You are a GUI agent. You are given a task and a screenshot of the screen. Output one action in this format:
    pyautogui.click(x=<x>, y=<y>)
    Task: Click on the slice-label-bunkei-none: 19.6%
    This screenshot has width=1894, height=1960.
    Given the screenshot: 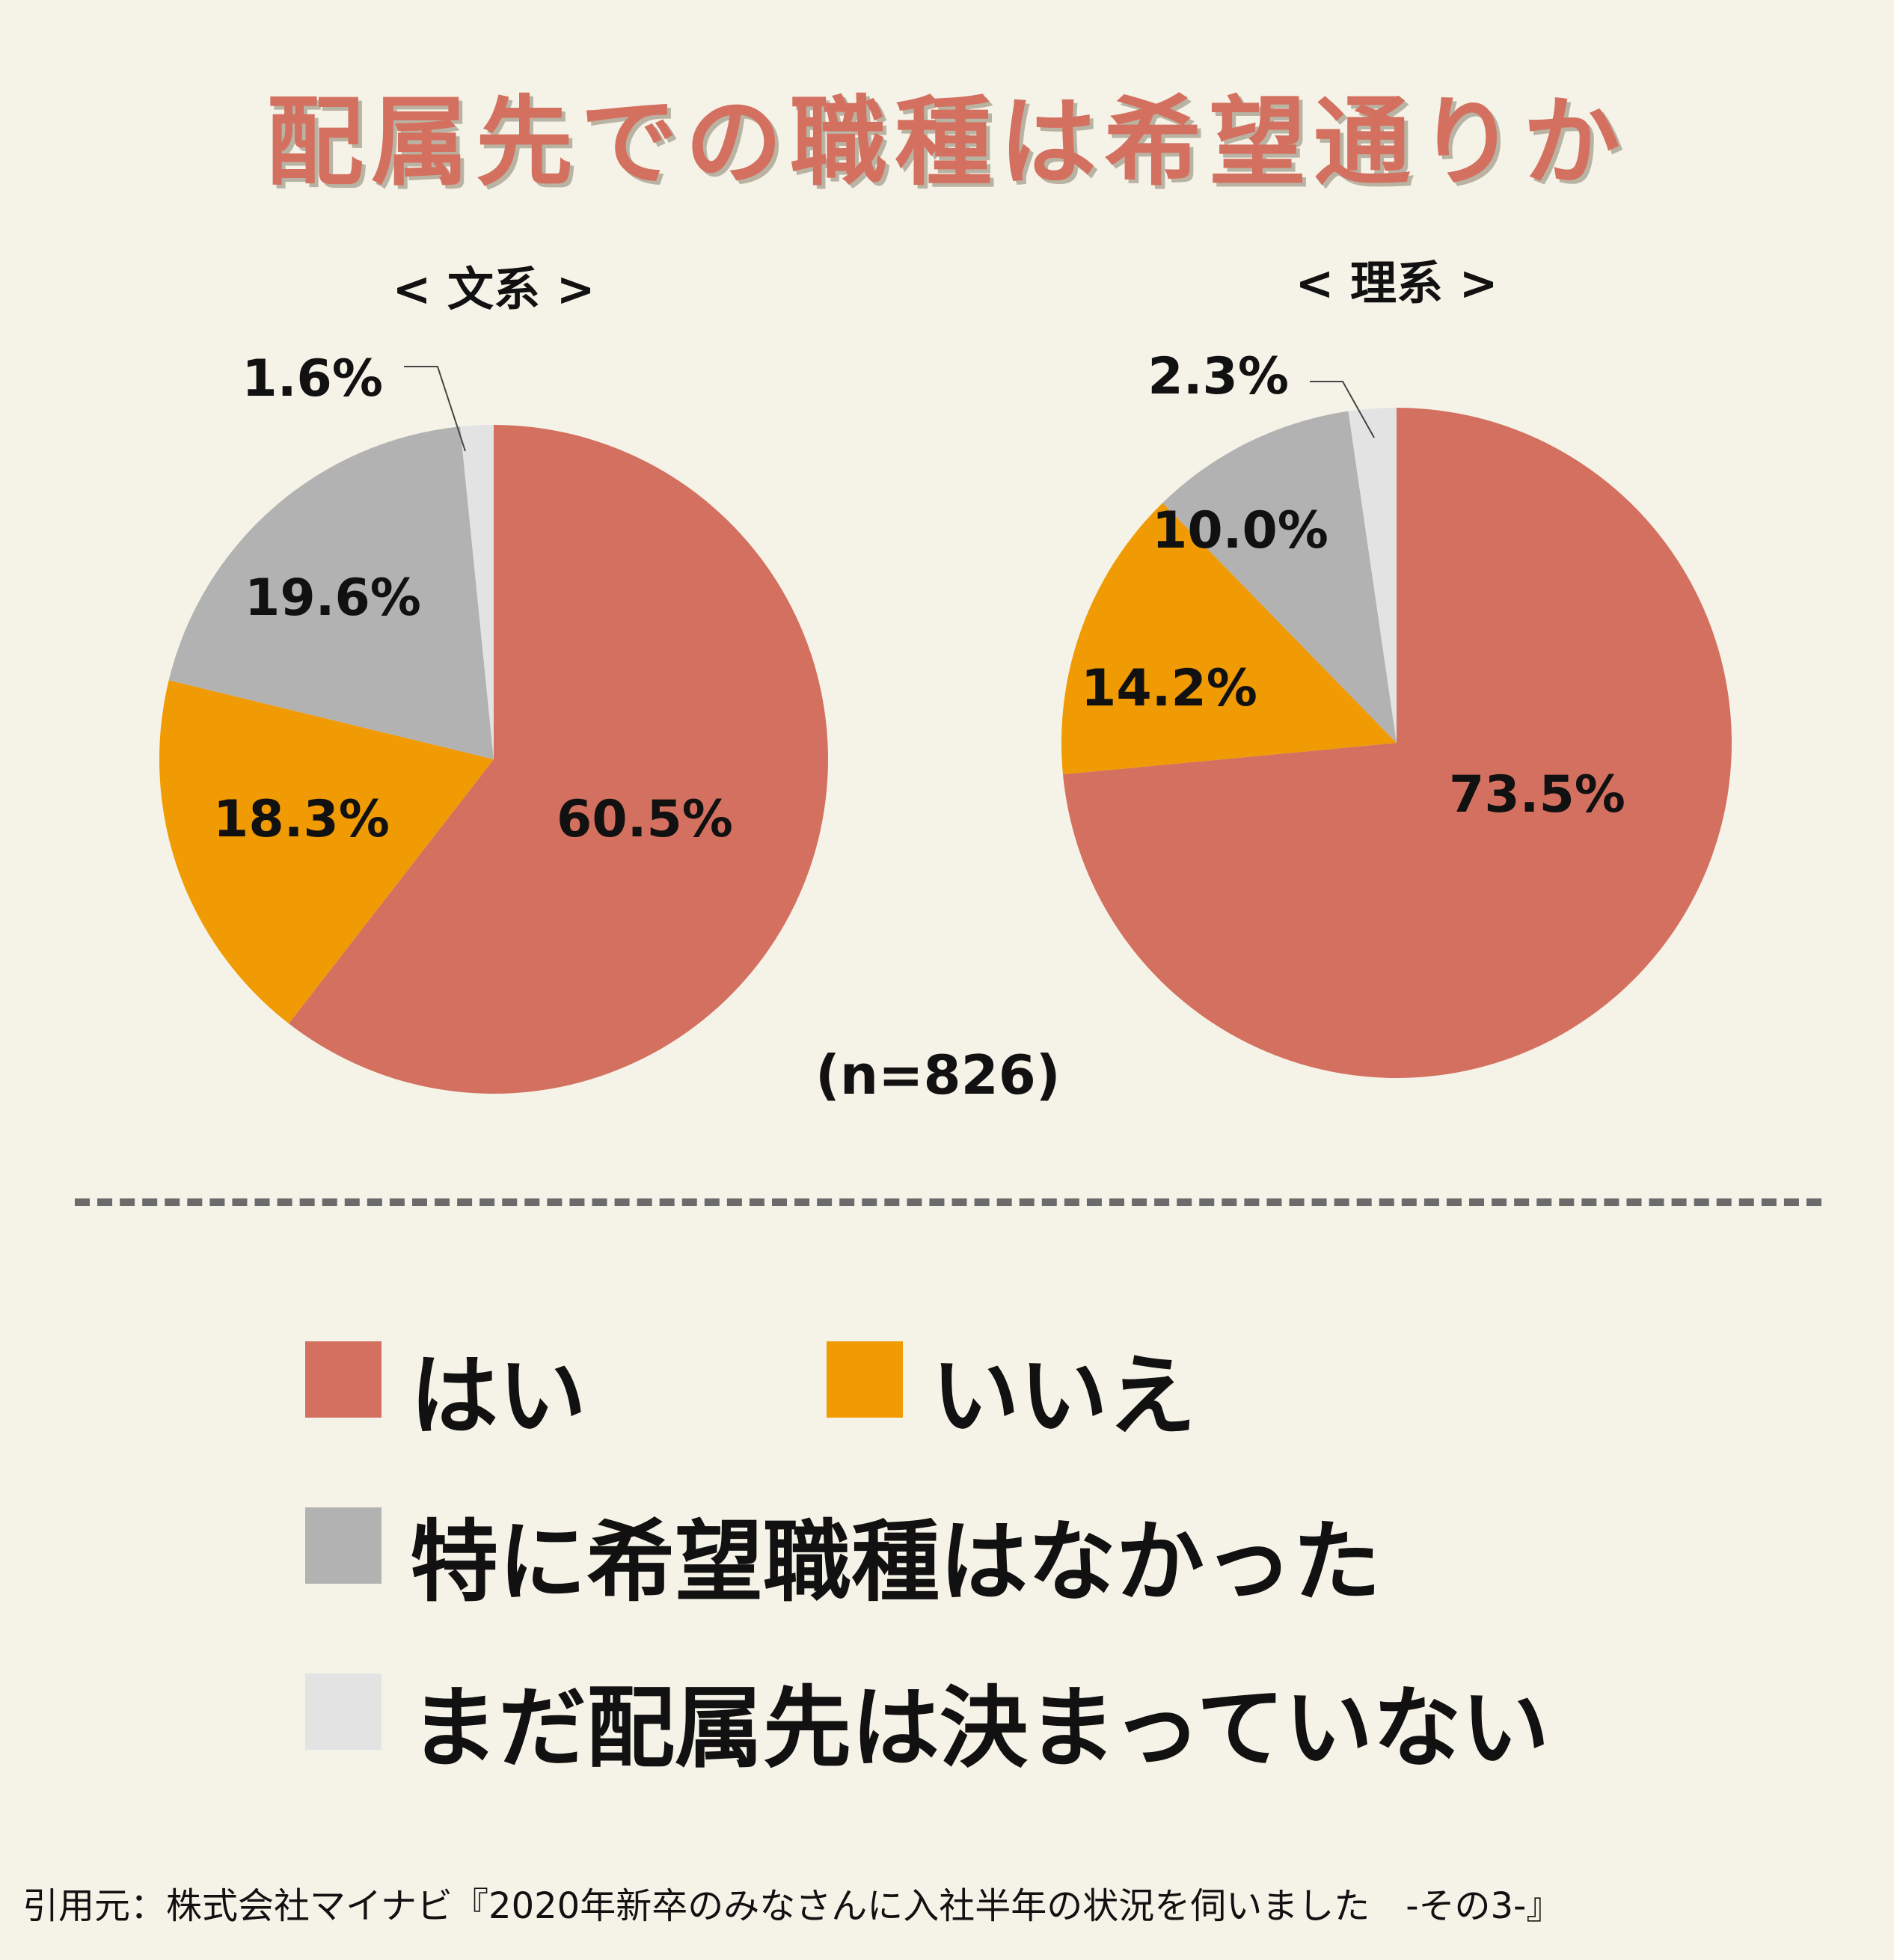 What is the action you would take?
    pyautogui.click(x=333, y=598)
    